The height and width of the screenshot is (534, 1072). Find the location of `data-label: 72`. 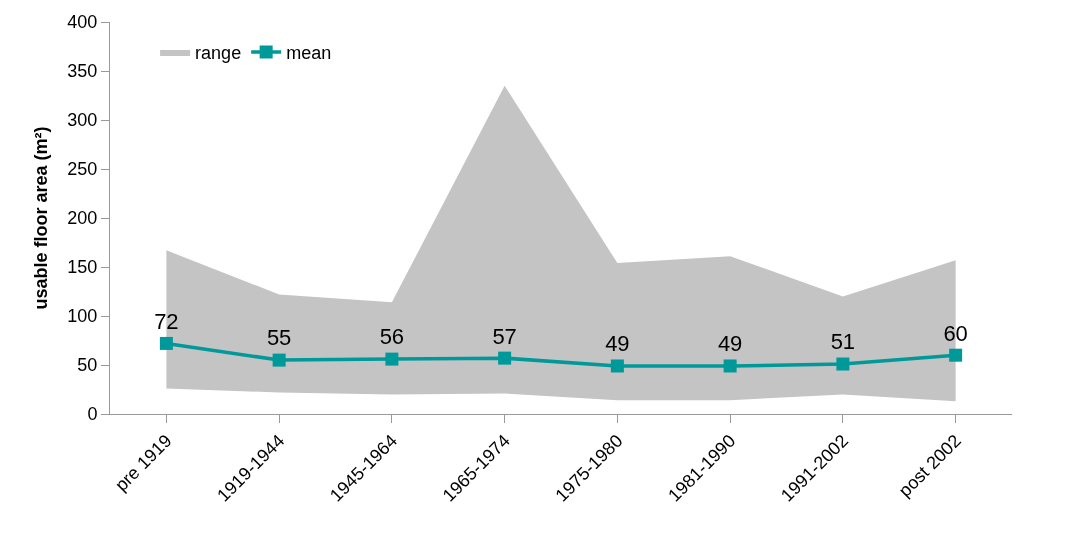

data-label: 72 is located at coordinates (166, 321).